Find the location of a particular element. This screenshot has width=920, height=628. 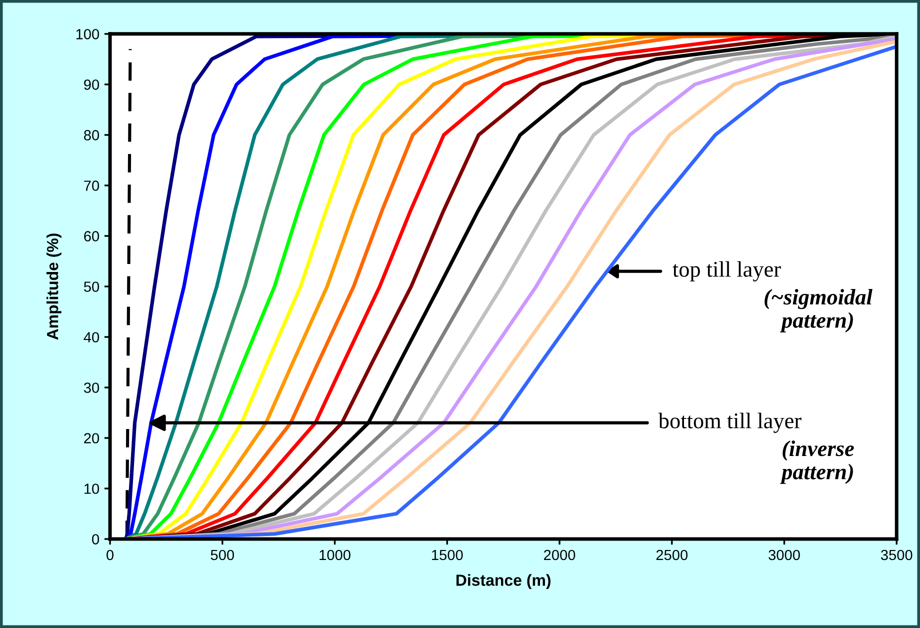

y-tick-label: 80 is located at coordinates (92, 135).